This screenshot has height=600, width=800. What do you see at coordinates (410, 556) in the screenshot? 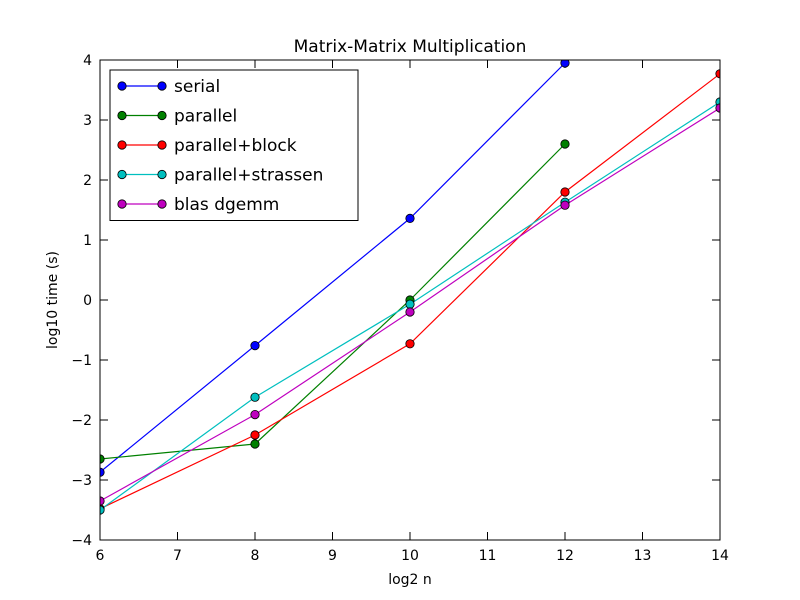
I see `x-tick-label: 10` at bounding box center [410, 556].